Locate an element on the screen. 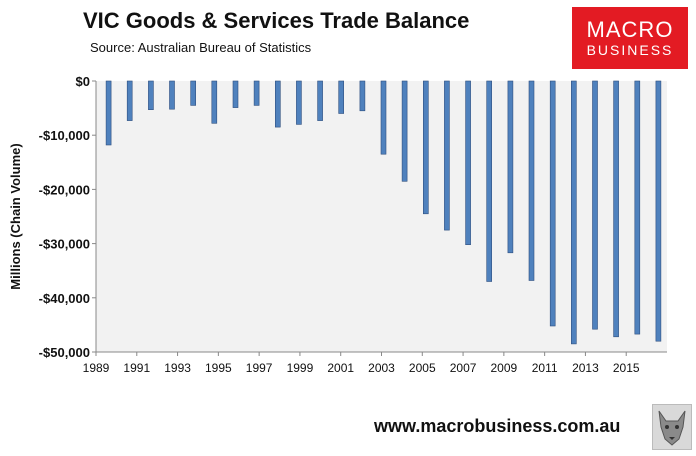 The height and width of the screenshot is (456, 696). bar-1993 is located at coordinates (172, 95).